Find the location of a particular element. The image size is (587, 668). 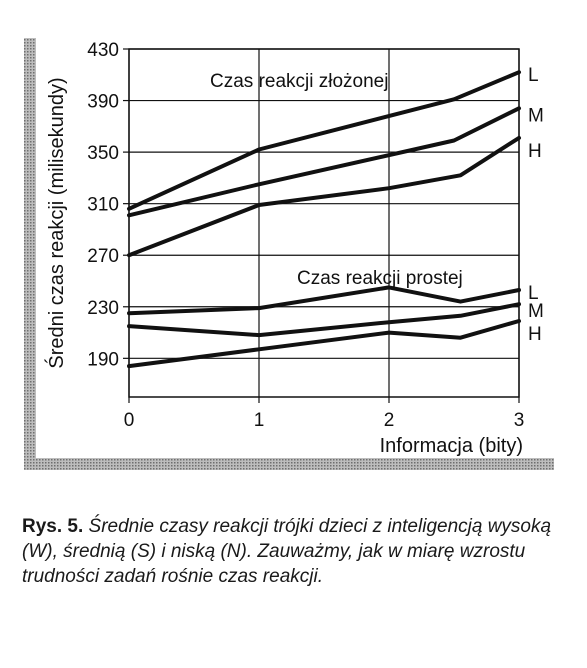

frame-bottom-shade is located at coordinates (289, 464).